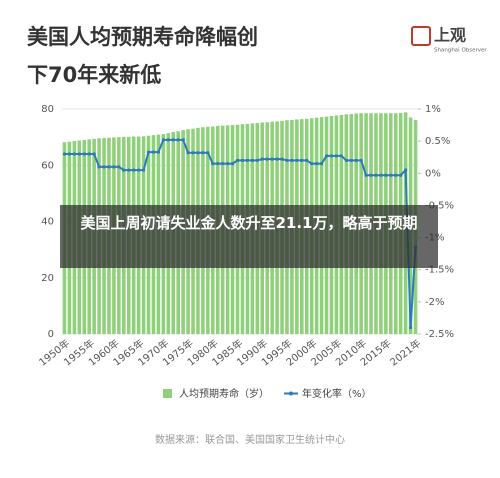 The width and height of the screenshot is (500, 478). Describe the element at coordinates (47, 278) in the screenshot. I see `y-tick-label: 20` at that location.